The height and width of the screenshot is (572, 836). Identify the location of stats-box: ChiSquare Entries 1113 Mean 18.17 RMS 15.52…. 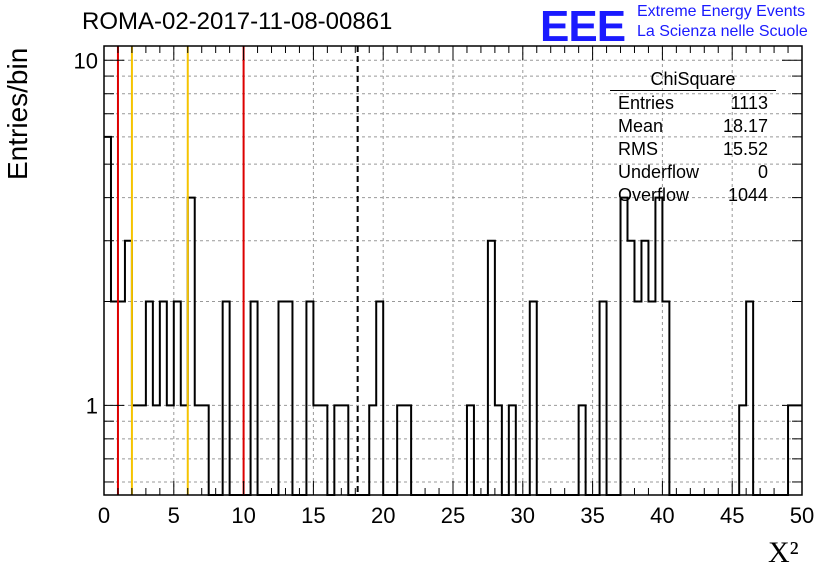
(693, 137).